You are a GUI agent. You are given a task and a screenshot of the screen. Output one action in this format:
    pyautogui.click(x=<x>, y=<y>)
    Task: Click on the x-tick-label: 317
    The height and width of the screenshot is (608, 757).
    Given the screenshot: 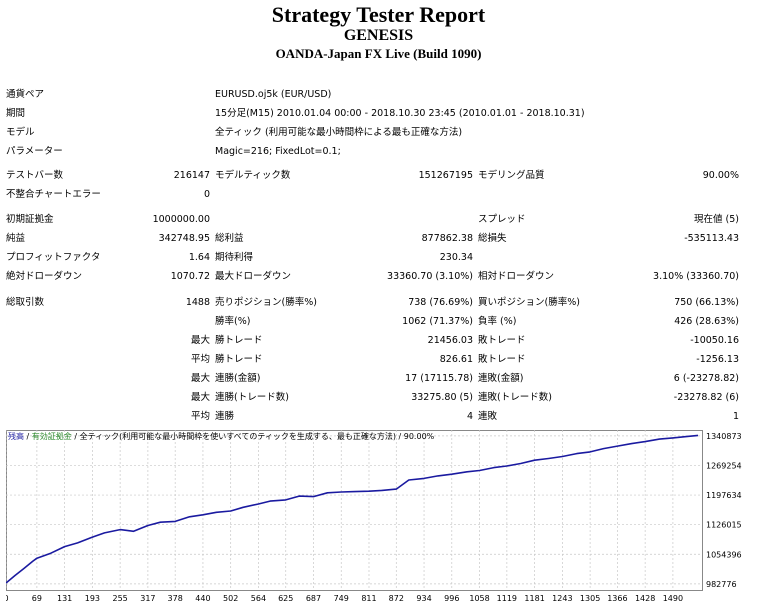 What is the action you would take?
    pyautogui.click(x=147, y=598)
    